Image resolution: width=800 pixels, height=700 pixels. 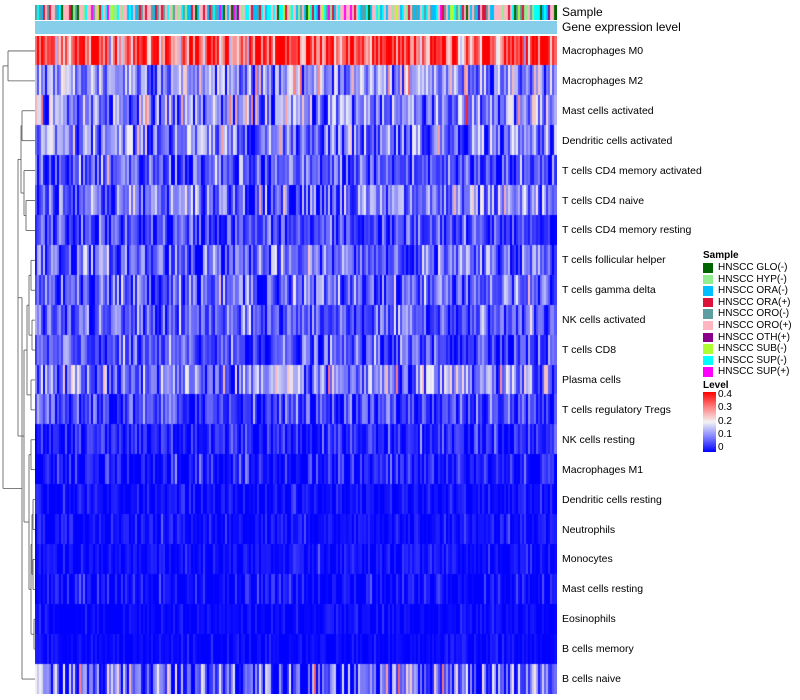 I want to click on row-dendrogram, so click(x=18, y=365).